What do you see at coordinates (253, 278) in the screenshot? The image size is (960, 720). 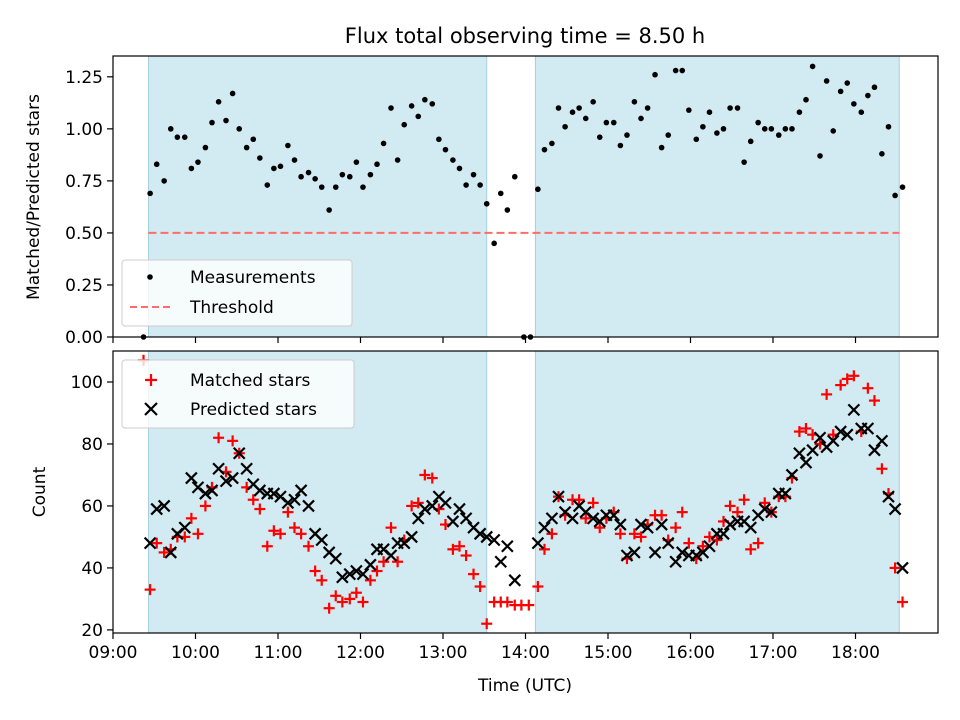 I see `legend-measurements-label: Measurements` at bounding box center [253, 278].